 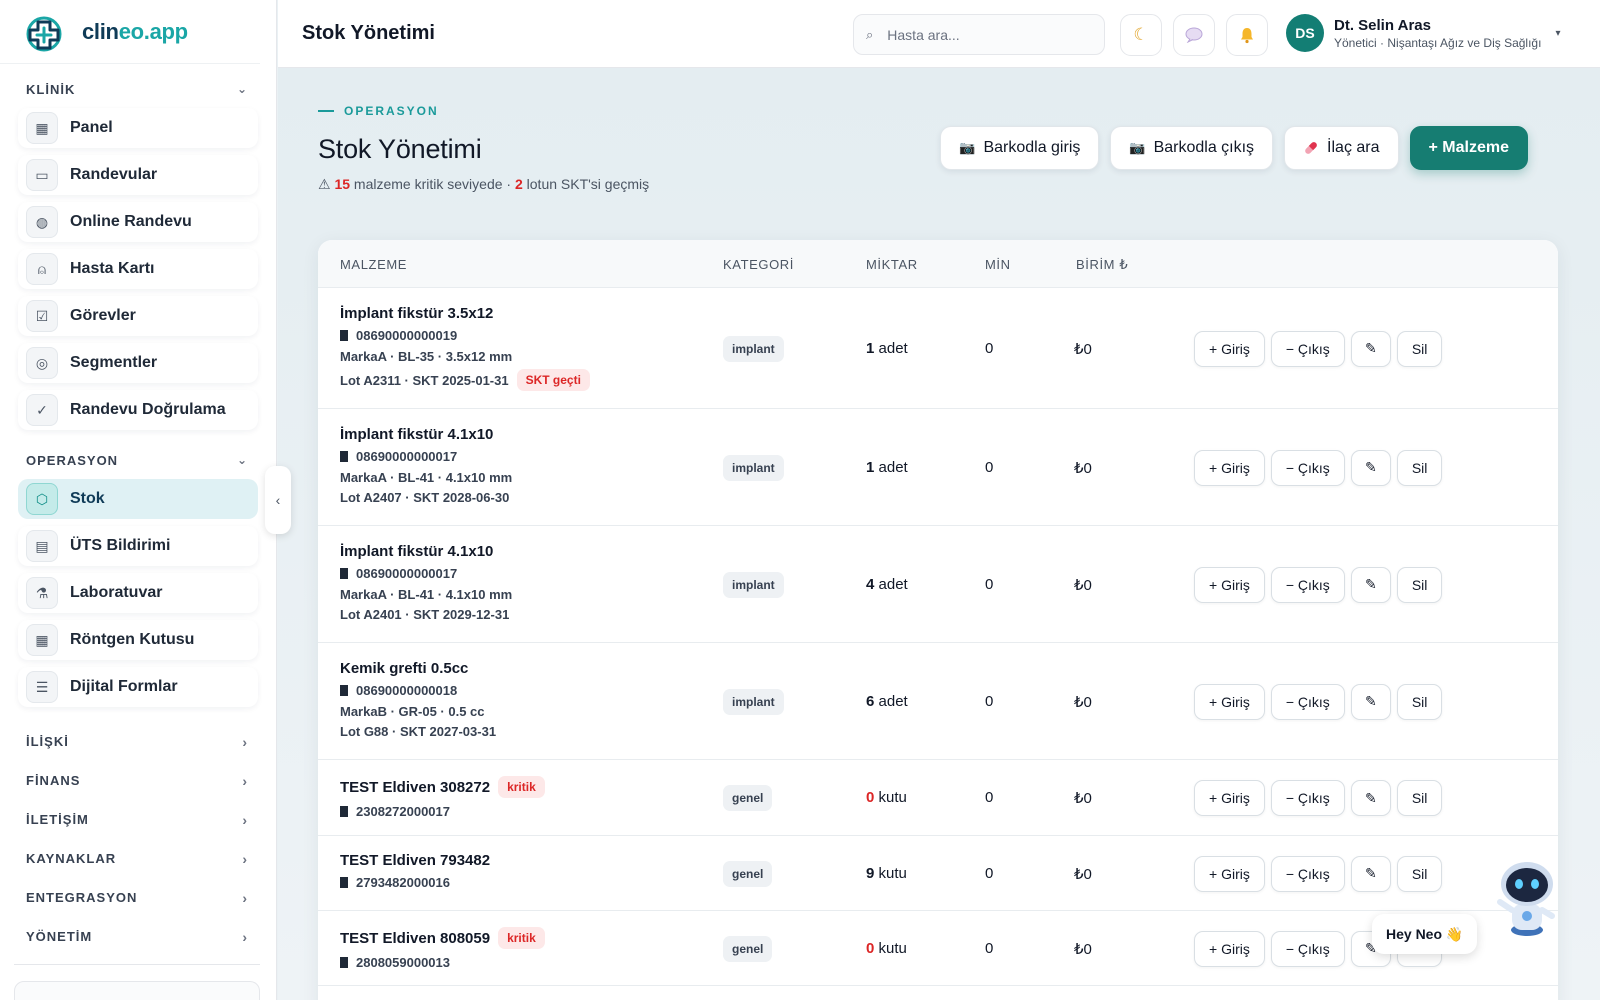 I want to click on item-name-line: İmplant fikstür 4.1x10, so click(x=426, y=551).